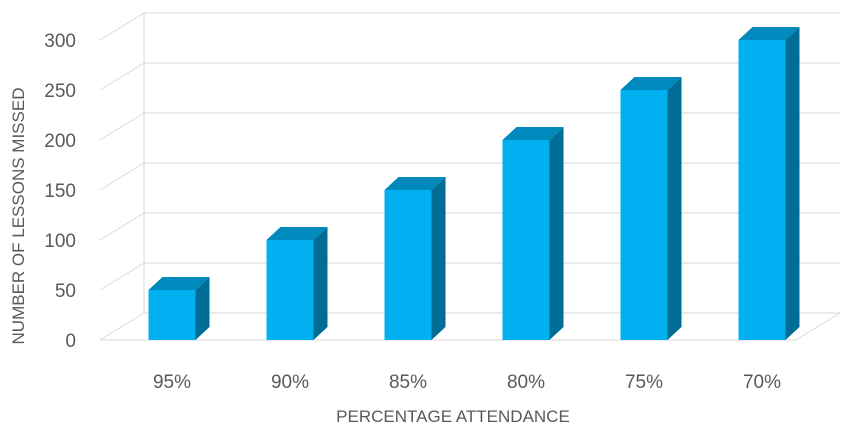  I want to click on y-tick-label: 250, so click(60, 91).